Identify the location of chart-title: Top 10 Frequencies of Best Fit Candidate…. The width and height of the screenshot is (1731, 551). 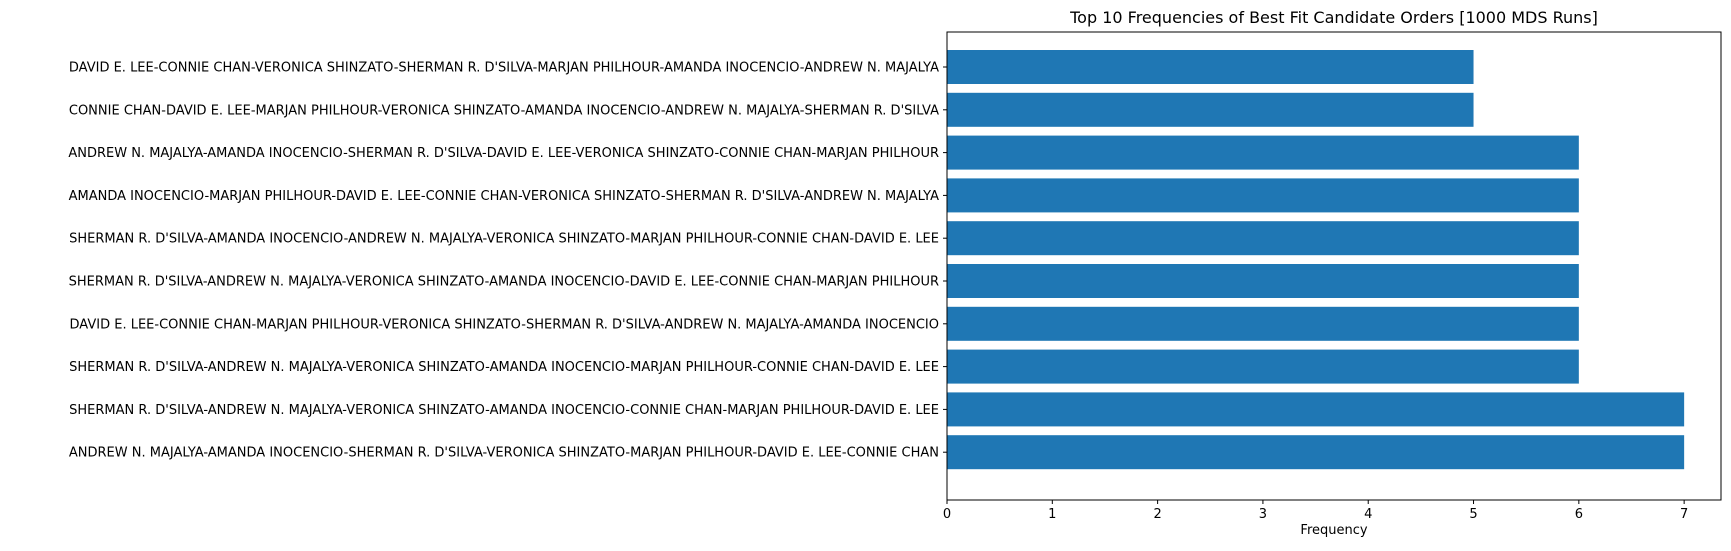
(1333, 17).